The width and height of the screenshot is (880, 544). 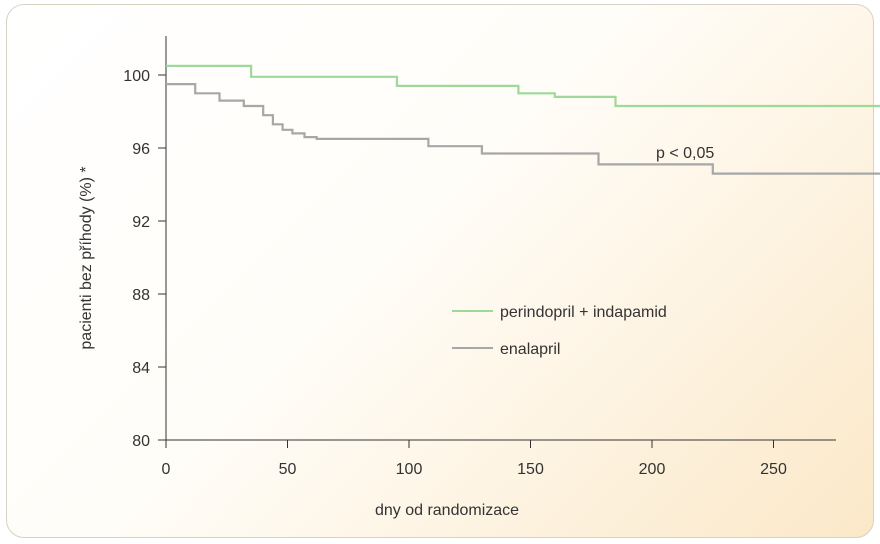 What do you see at coordinates (523, 128) in the screenshot?
I see `series-line-enalapril` at bounding box center [523, 128].